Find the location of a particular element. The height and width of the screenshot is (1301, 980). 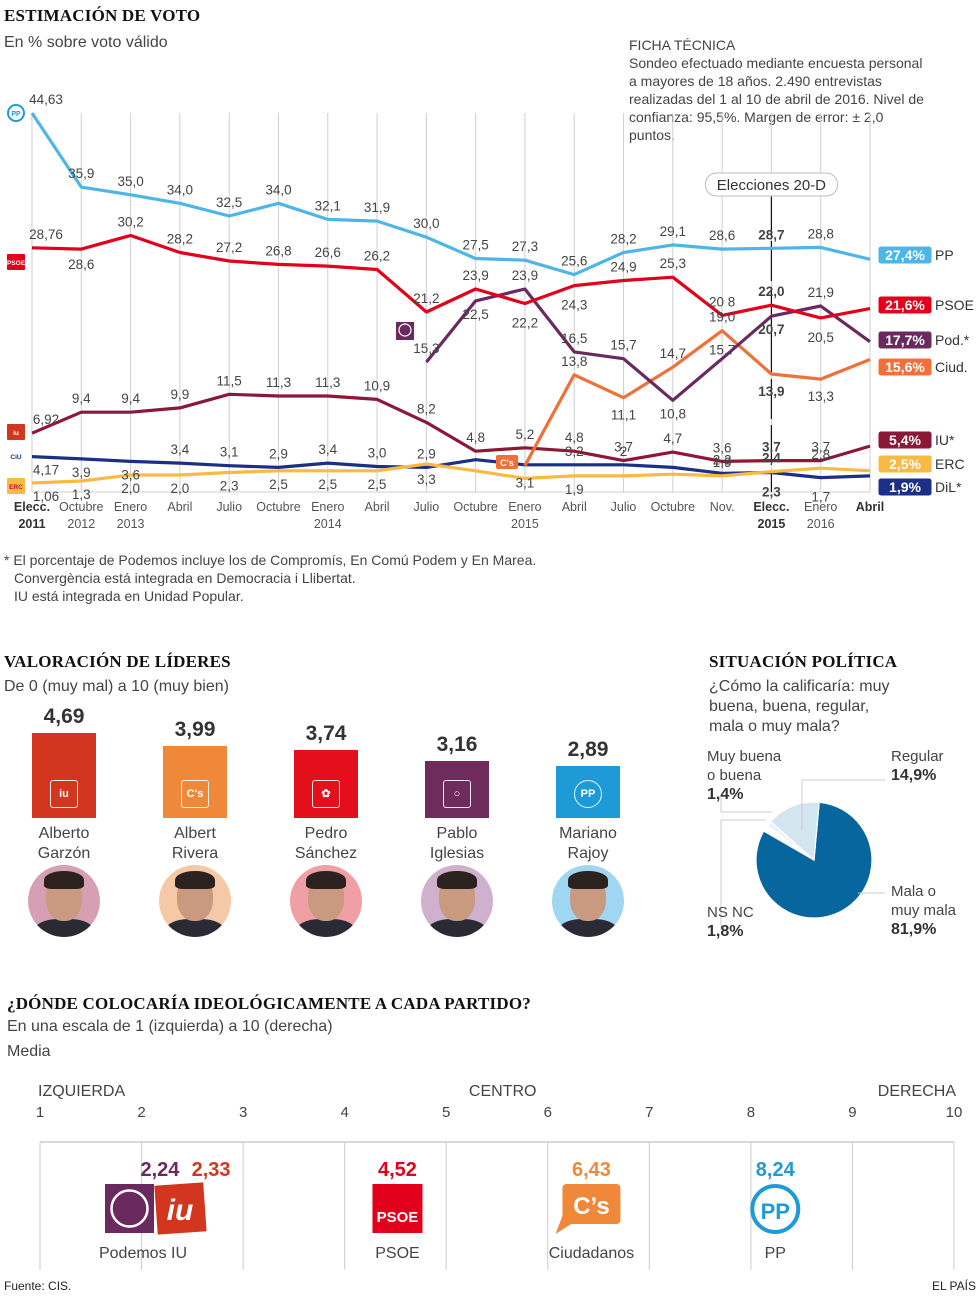

legend-badge-pp: 27,4% PP is located at coordinates (915, 255).